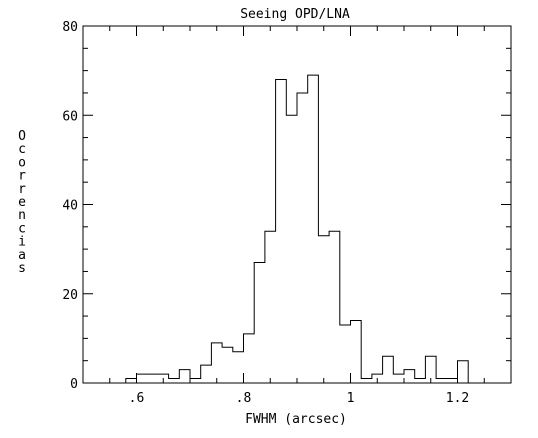 This screenshot has width=538, height=438. I want to click on y-axis-label-char: O, so click(22, 136).